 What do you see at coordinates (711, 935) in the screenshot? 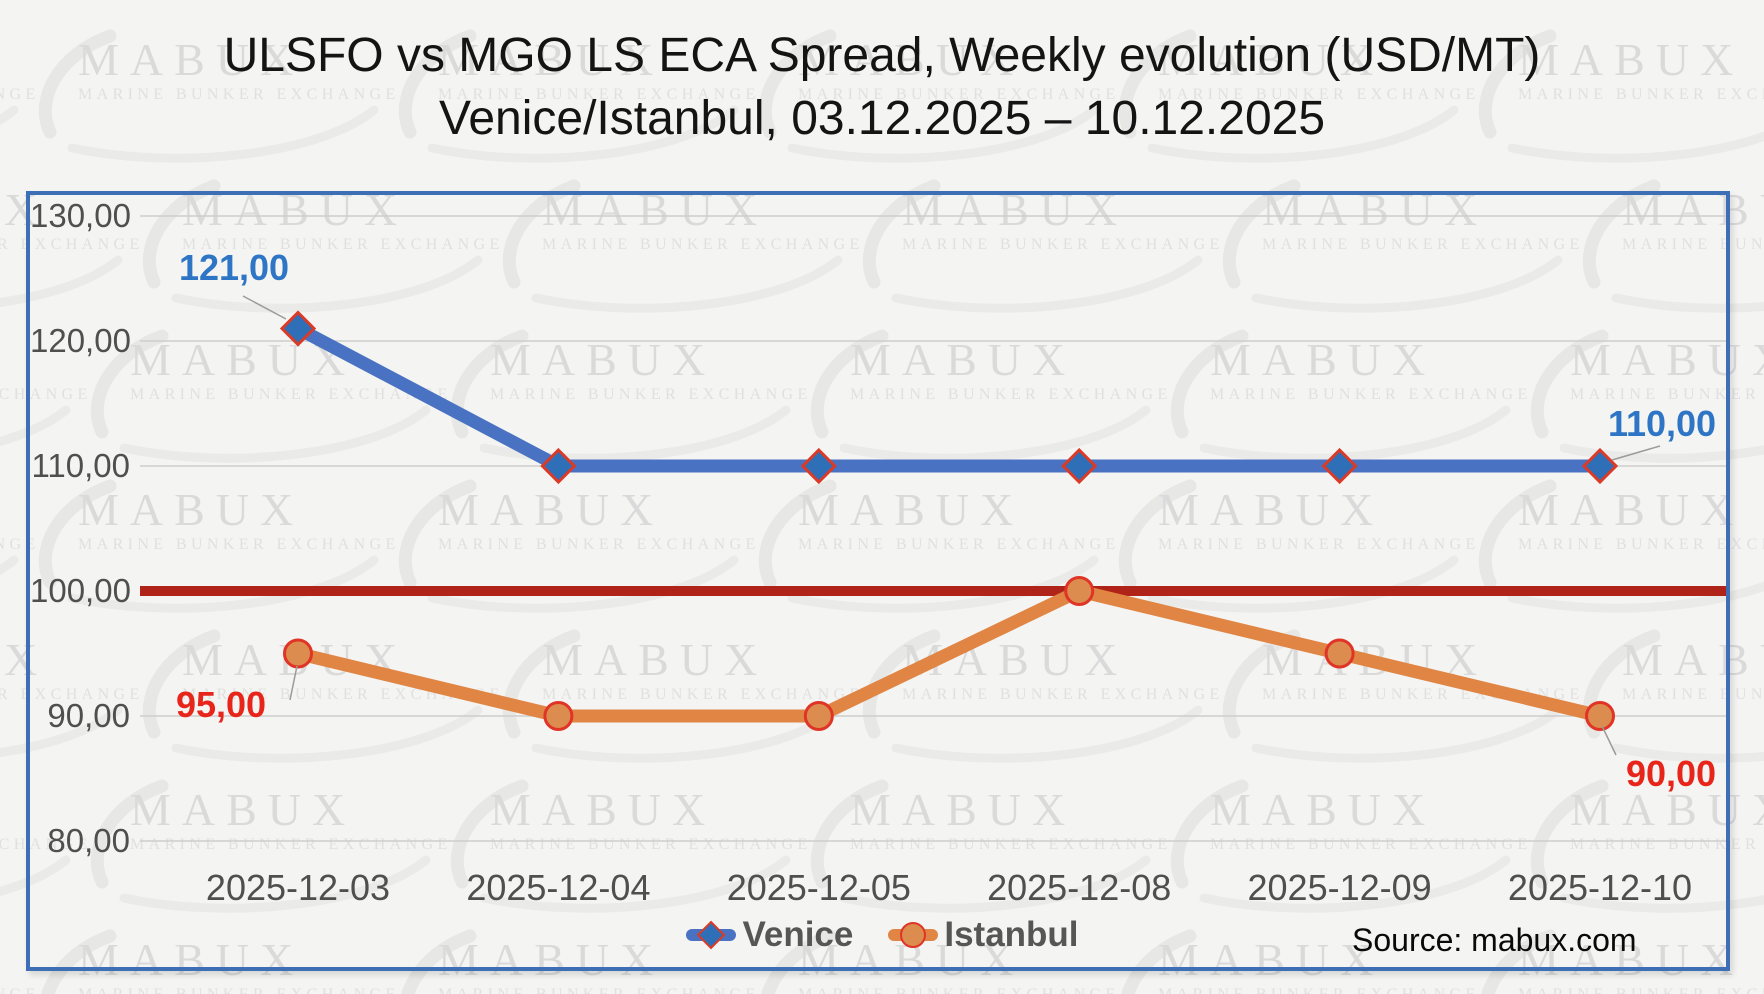
I see `venice-legend-marker-icon` at bounding box center [711, 935].